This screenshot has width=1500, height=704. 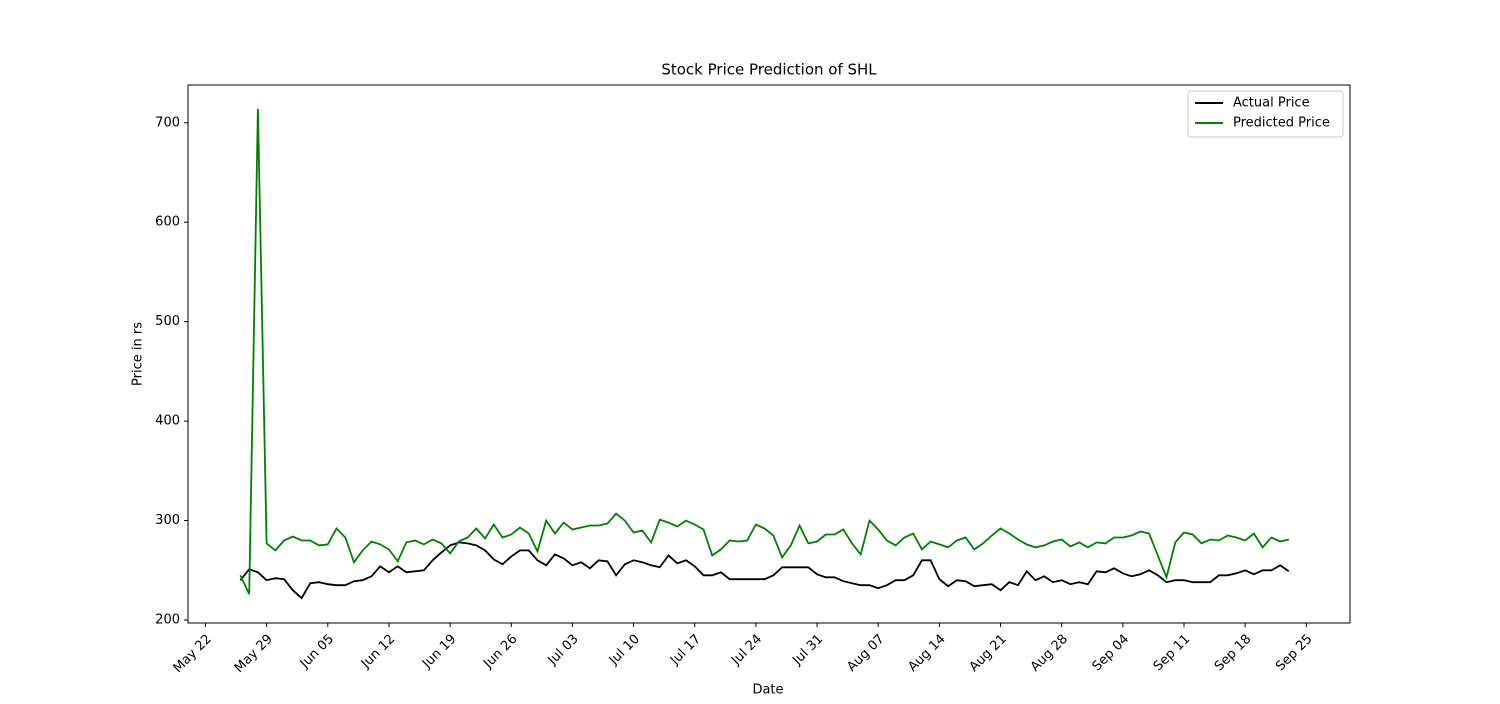 What do you see at coordinates (167, 520) in the screenshot?
I see `y-tick-label: 300` at bounding box center [167, 520].